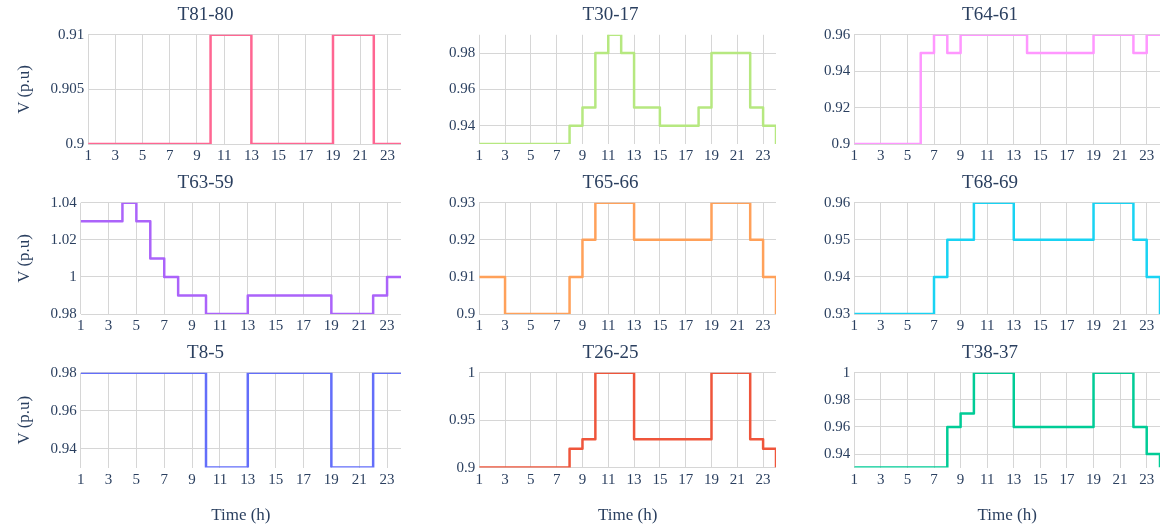 The image size is (1164, 530). What do you see at coordinates (462, 201) in the screenshot?
I see `y-tick-label: 0.93` at bounding box center [462, 201].